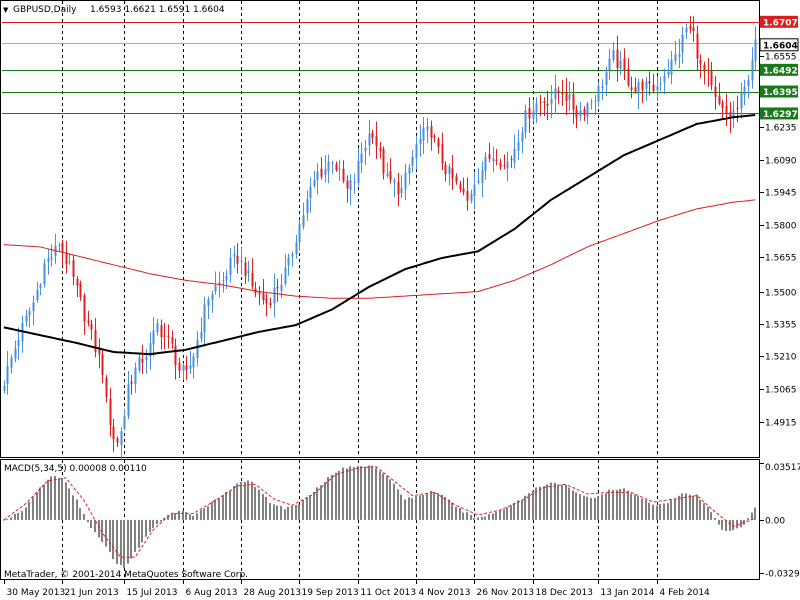 The height and width of the screenshot is (600, 800). Describe the element at coordinates (506, 593) in the screenshot. I see `date-tick-label: 26 Nov 2013` at that location.